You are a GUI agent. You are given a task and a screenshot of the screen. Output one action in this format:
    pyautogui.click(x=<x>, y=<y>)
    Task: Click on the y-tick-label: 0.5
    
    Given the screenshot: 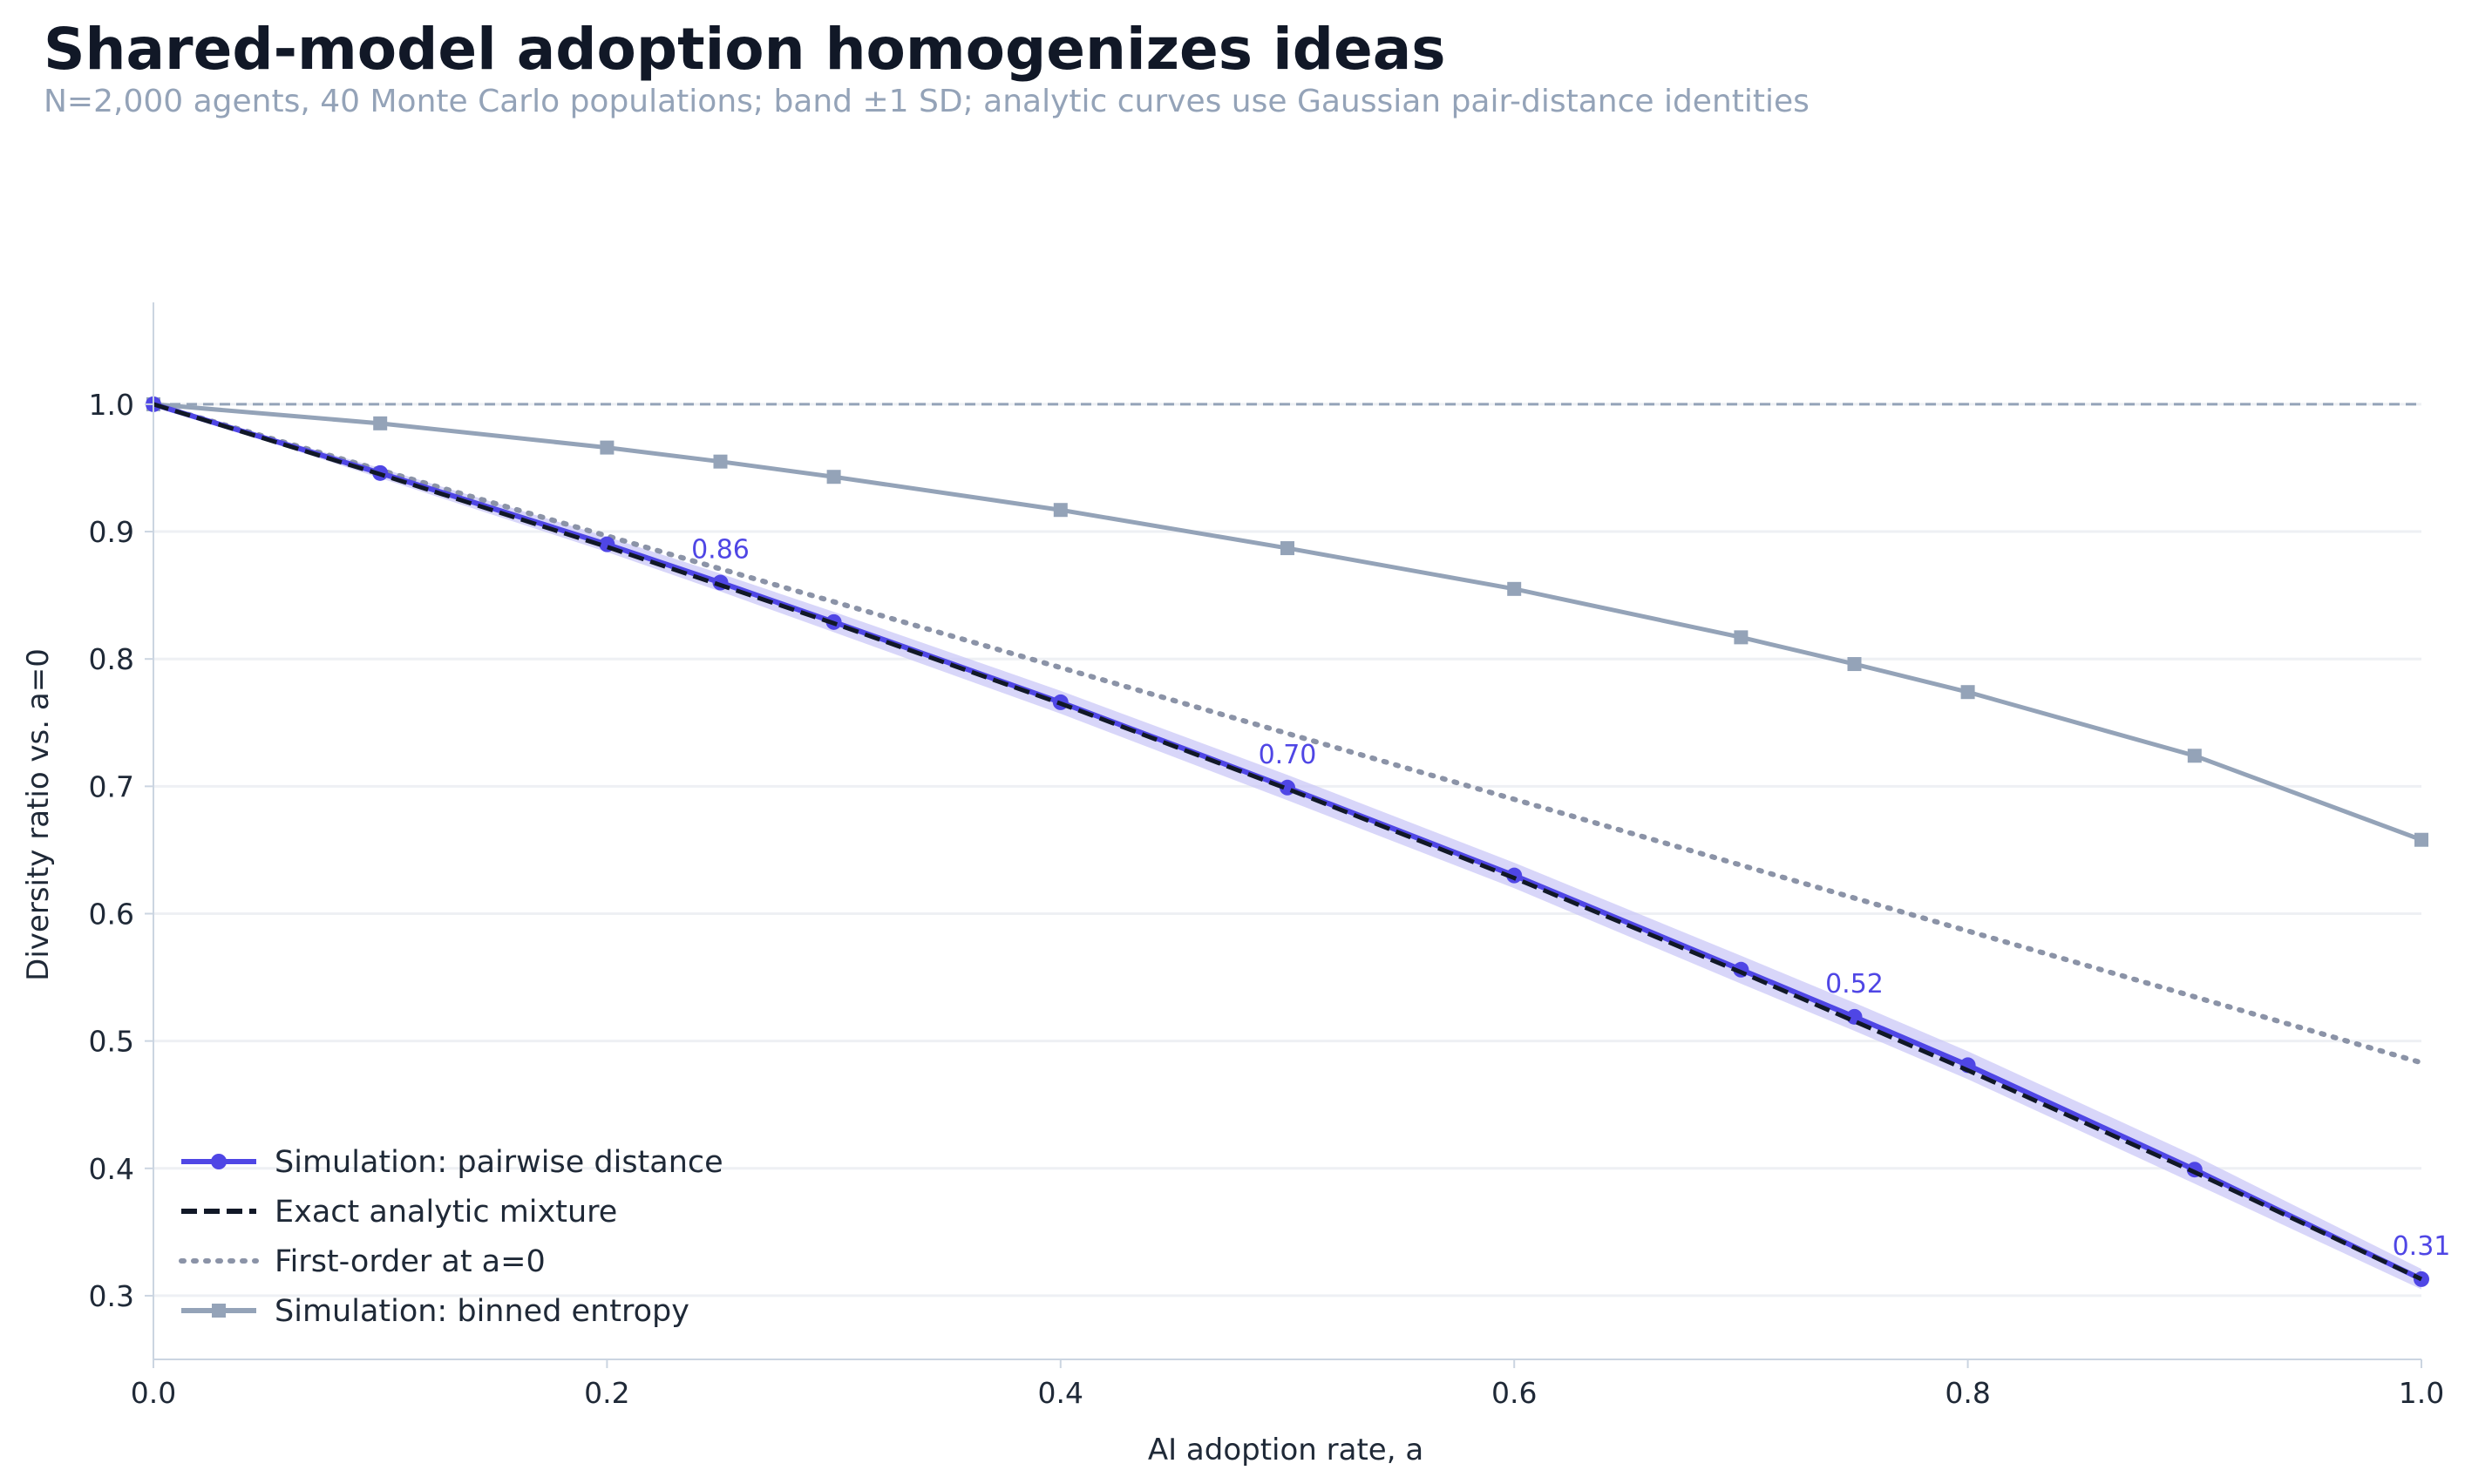 What is the action you would take?
    pyautogui.click(x=111, y=1042)
    